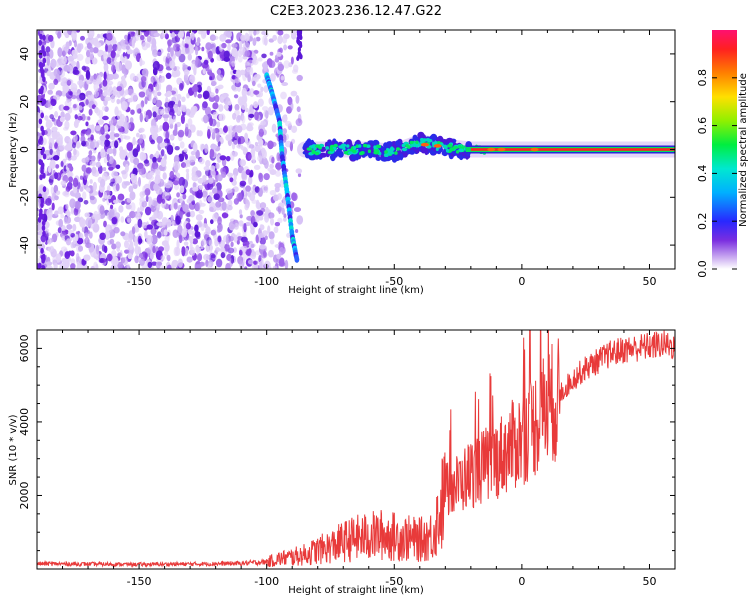 The height and width of the screenshot is (600, 750). Describe the element at coordinates (297, 259) in the screenshot. I see `trace-blob` at that location.